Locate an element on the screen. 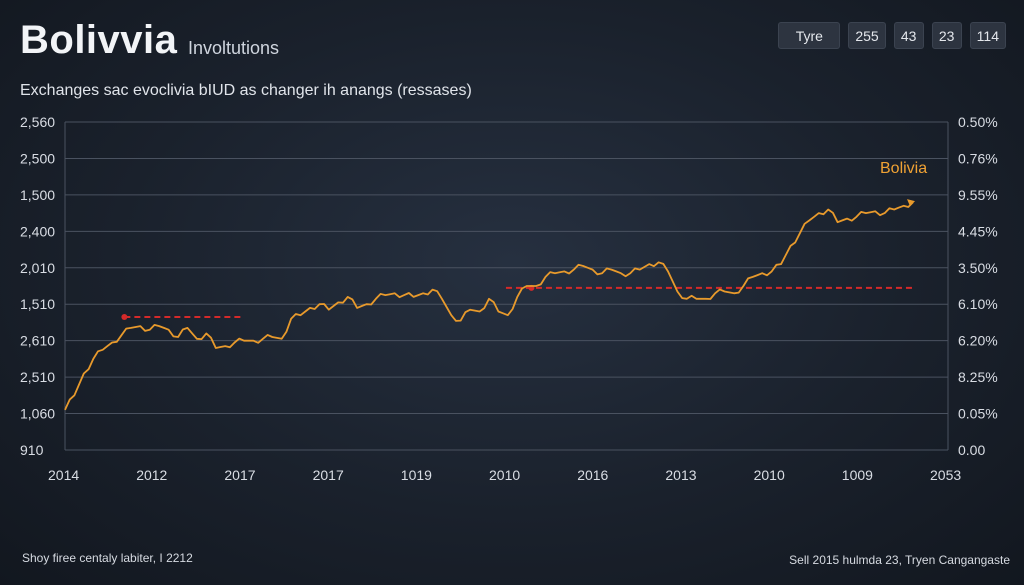 Image resolution: width=1024 pixels, height=585 pixels. range-button-43: 43 is located at coordinates (908, 35).